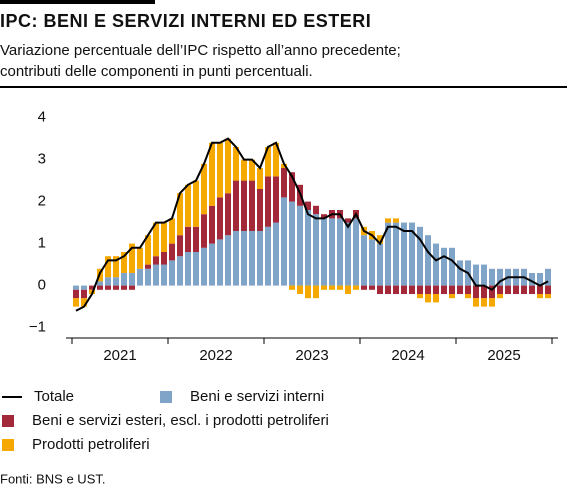 The image size is (567, 490). I want to click on top-rule, so click(77, 2).